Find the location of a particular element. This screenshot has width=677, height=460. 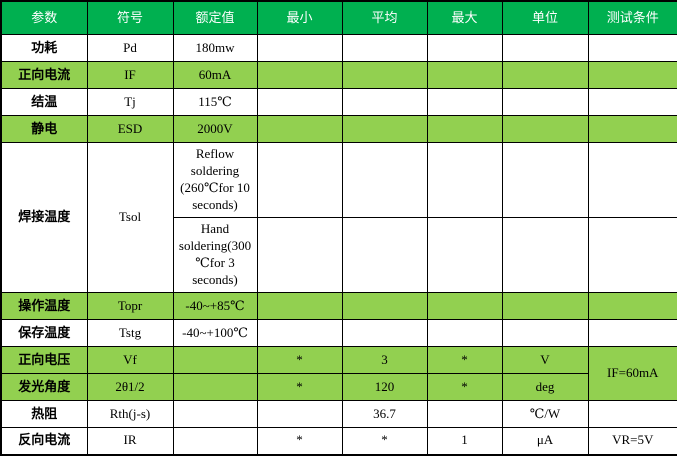

cell-symbol: ESD is located at coordinates (130, 129).